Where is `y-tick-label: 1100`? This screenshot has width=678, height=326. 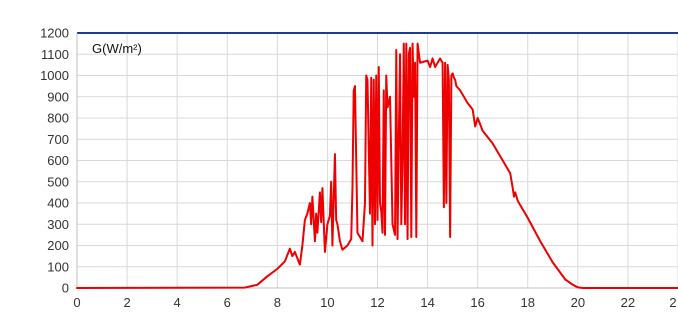
y-tick-label: 1100 is located at coordinates (55, 54).